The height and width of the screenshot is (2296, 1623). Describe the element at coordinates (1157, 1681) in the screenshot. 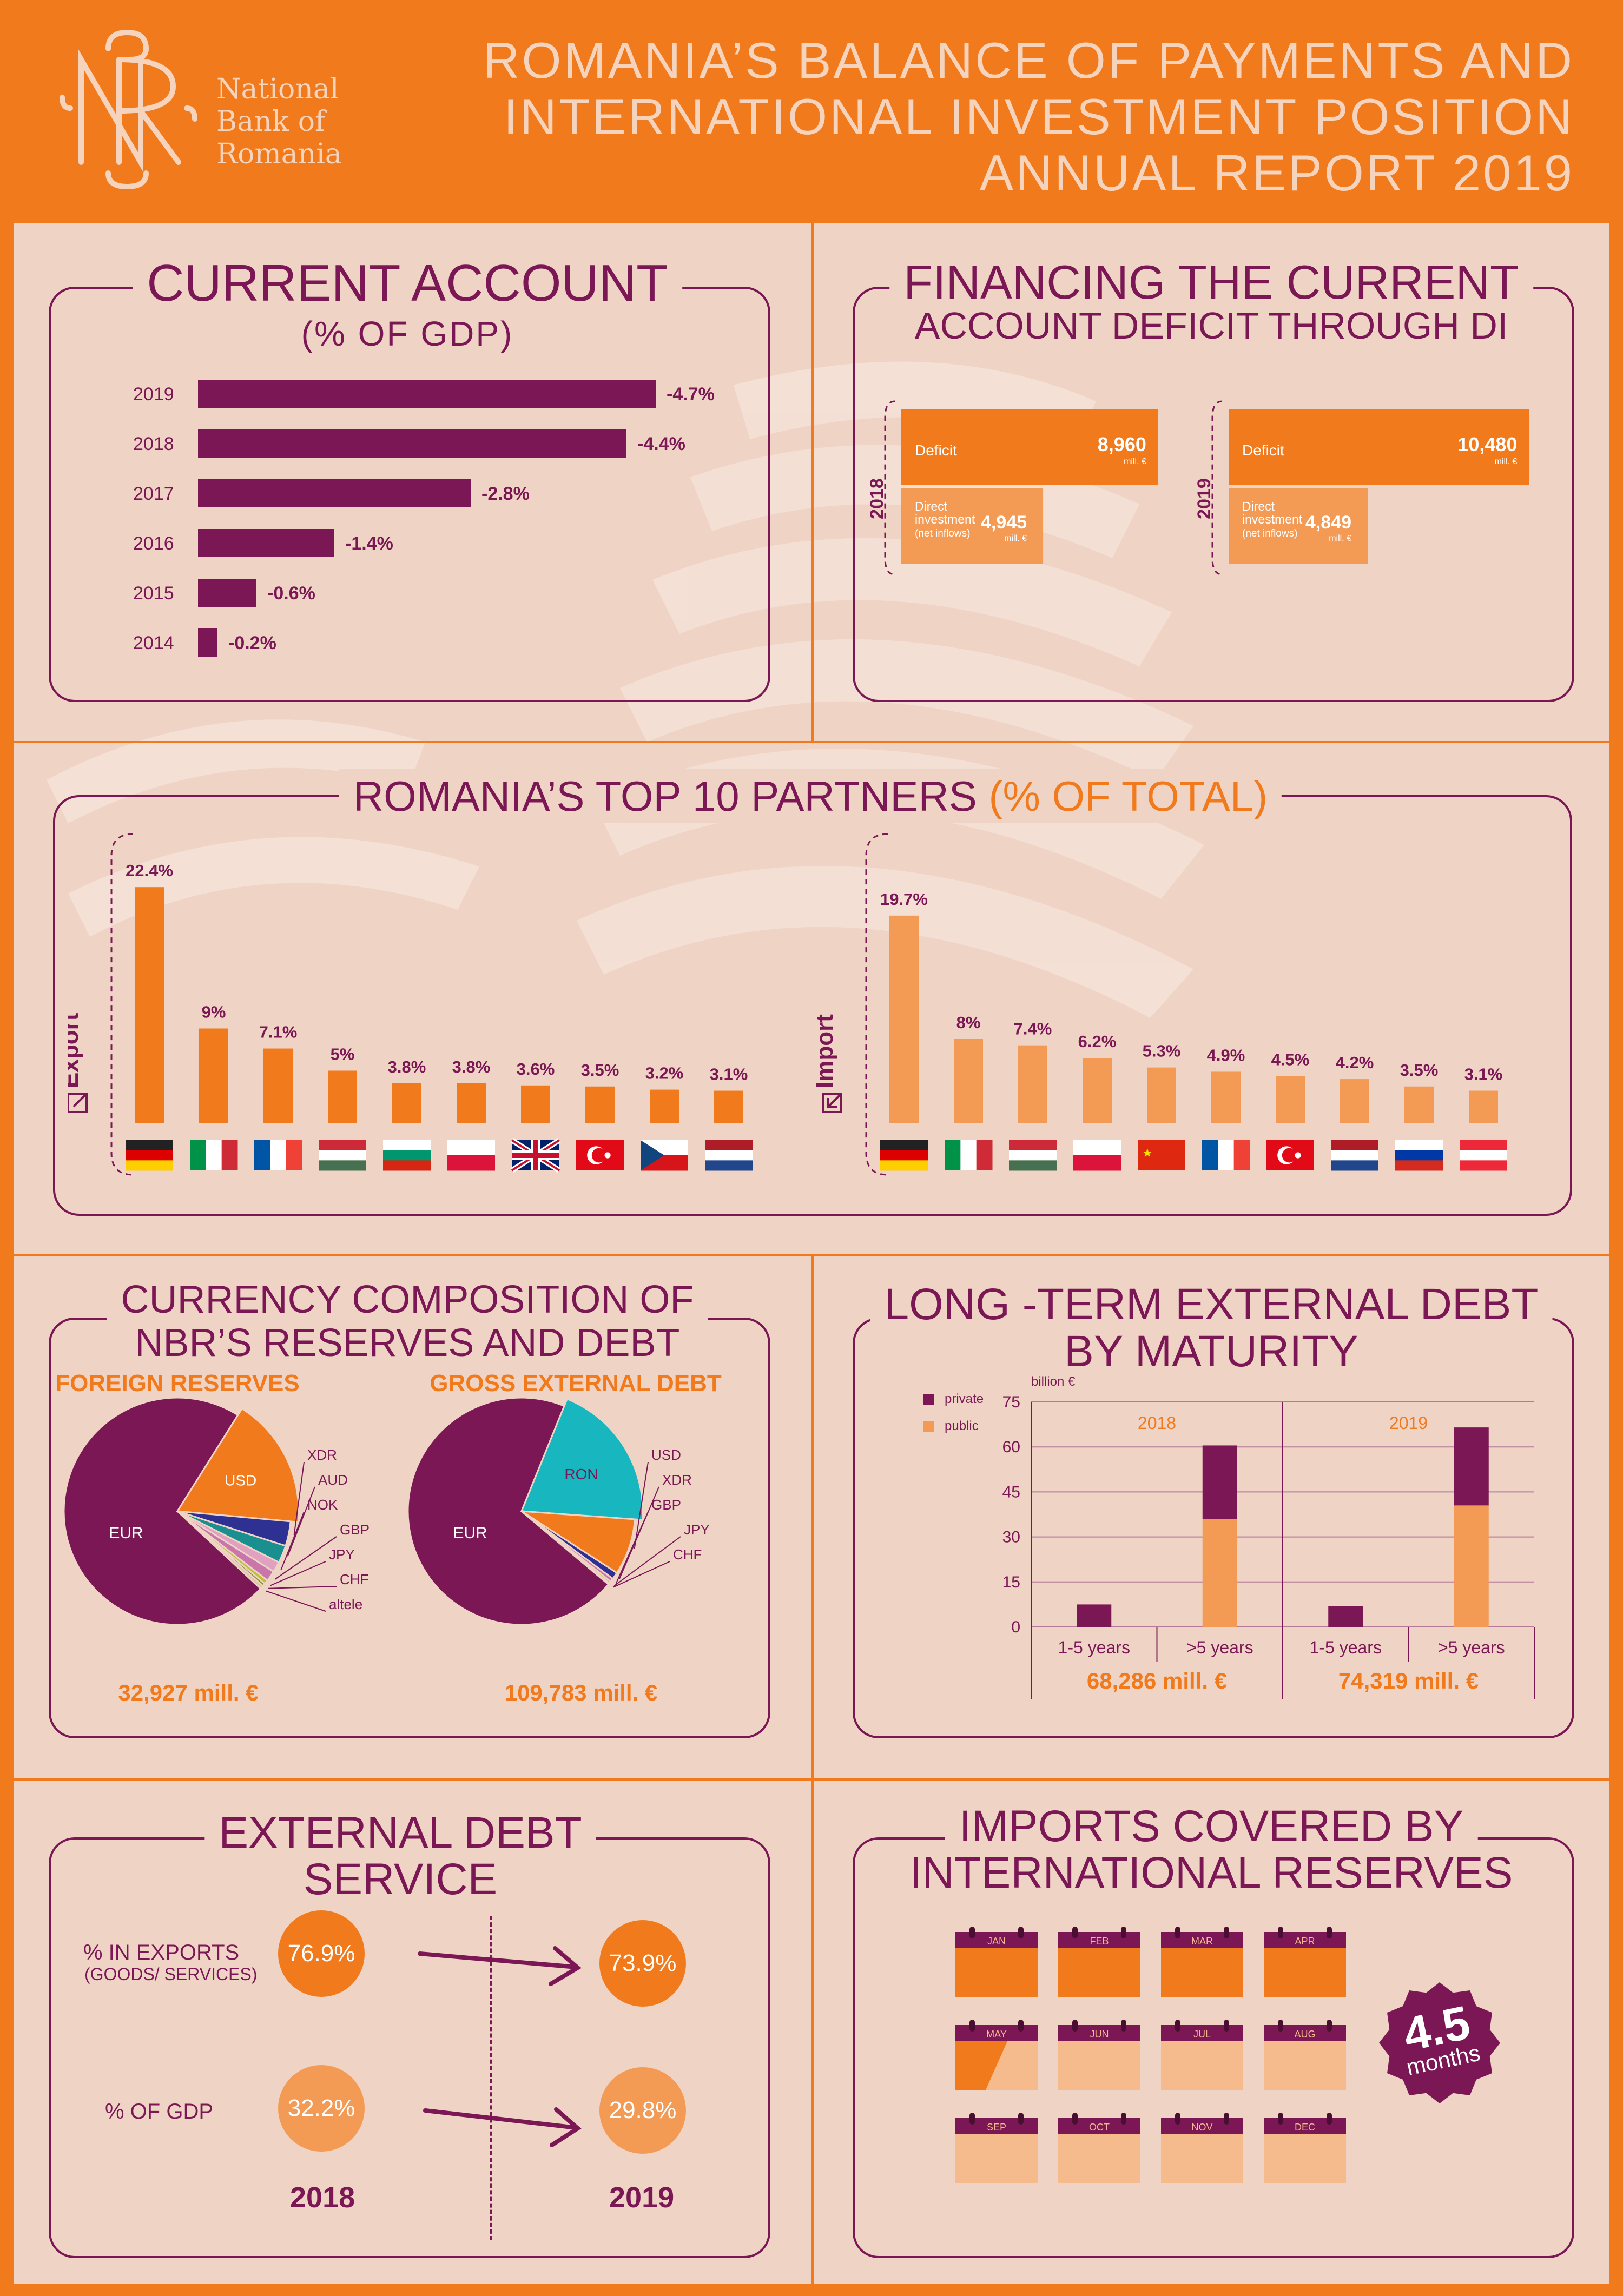

I see `group-total: 68,286 mill. €` at that location.